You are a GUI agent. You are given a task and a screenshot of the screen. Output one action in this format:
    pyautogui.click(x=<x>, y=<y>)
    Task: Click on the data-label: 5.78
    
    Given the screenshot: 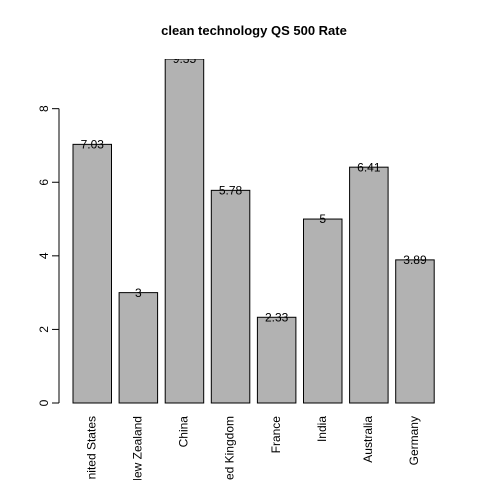 What is the action you would take?
    pyautogui.click(x=231, y=191)
    